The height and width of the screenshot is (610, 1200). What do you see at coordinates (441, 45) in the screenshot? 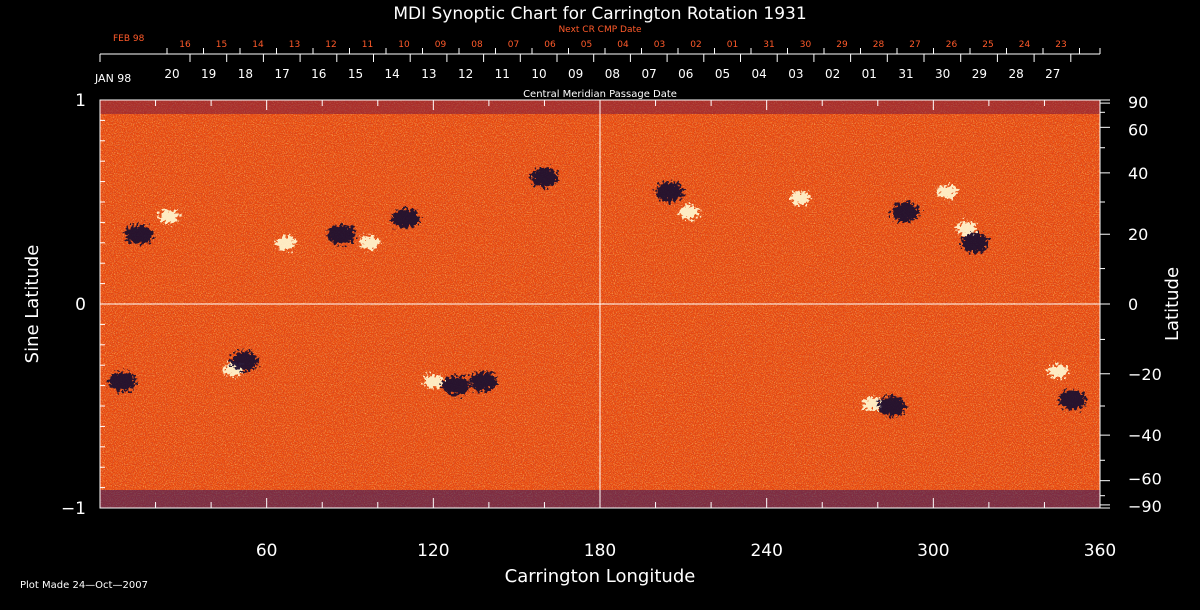
I see `upper-date-label: 09` at bounding box center [441, 45].